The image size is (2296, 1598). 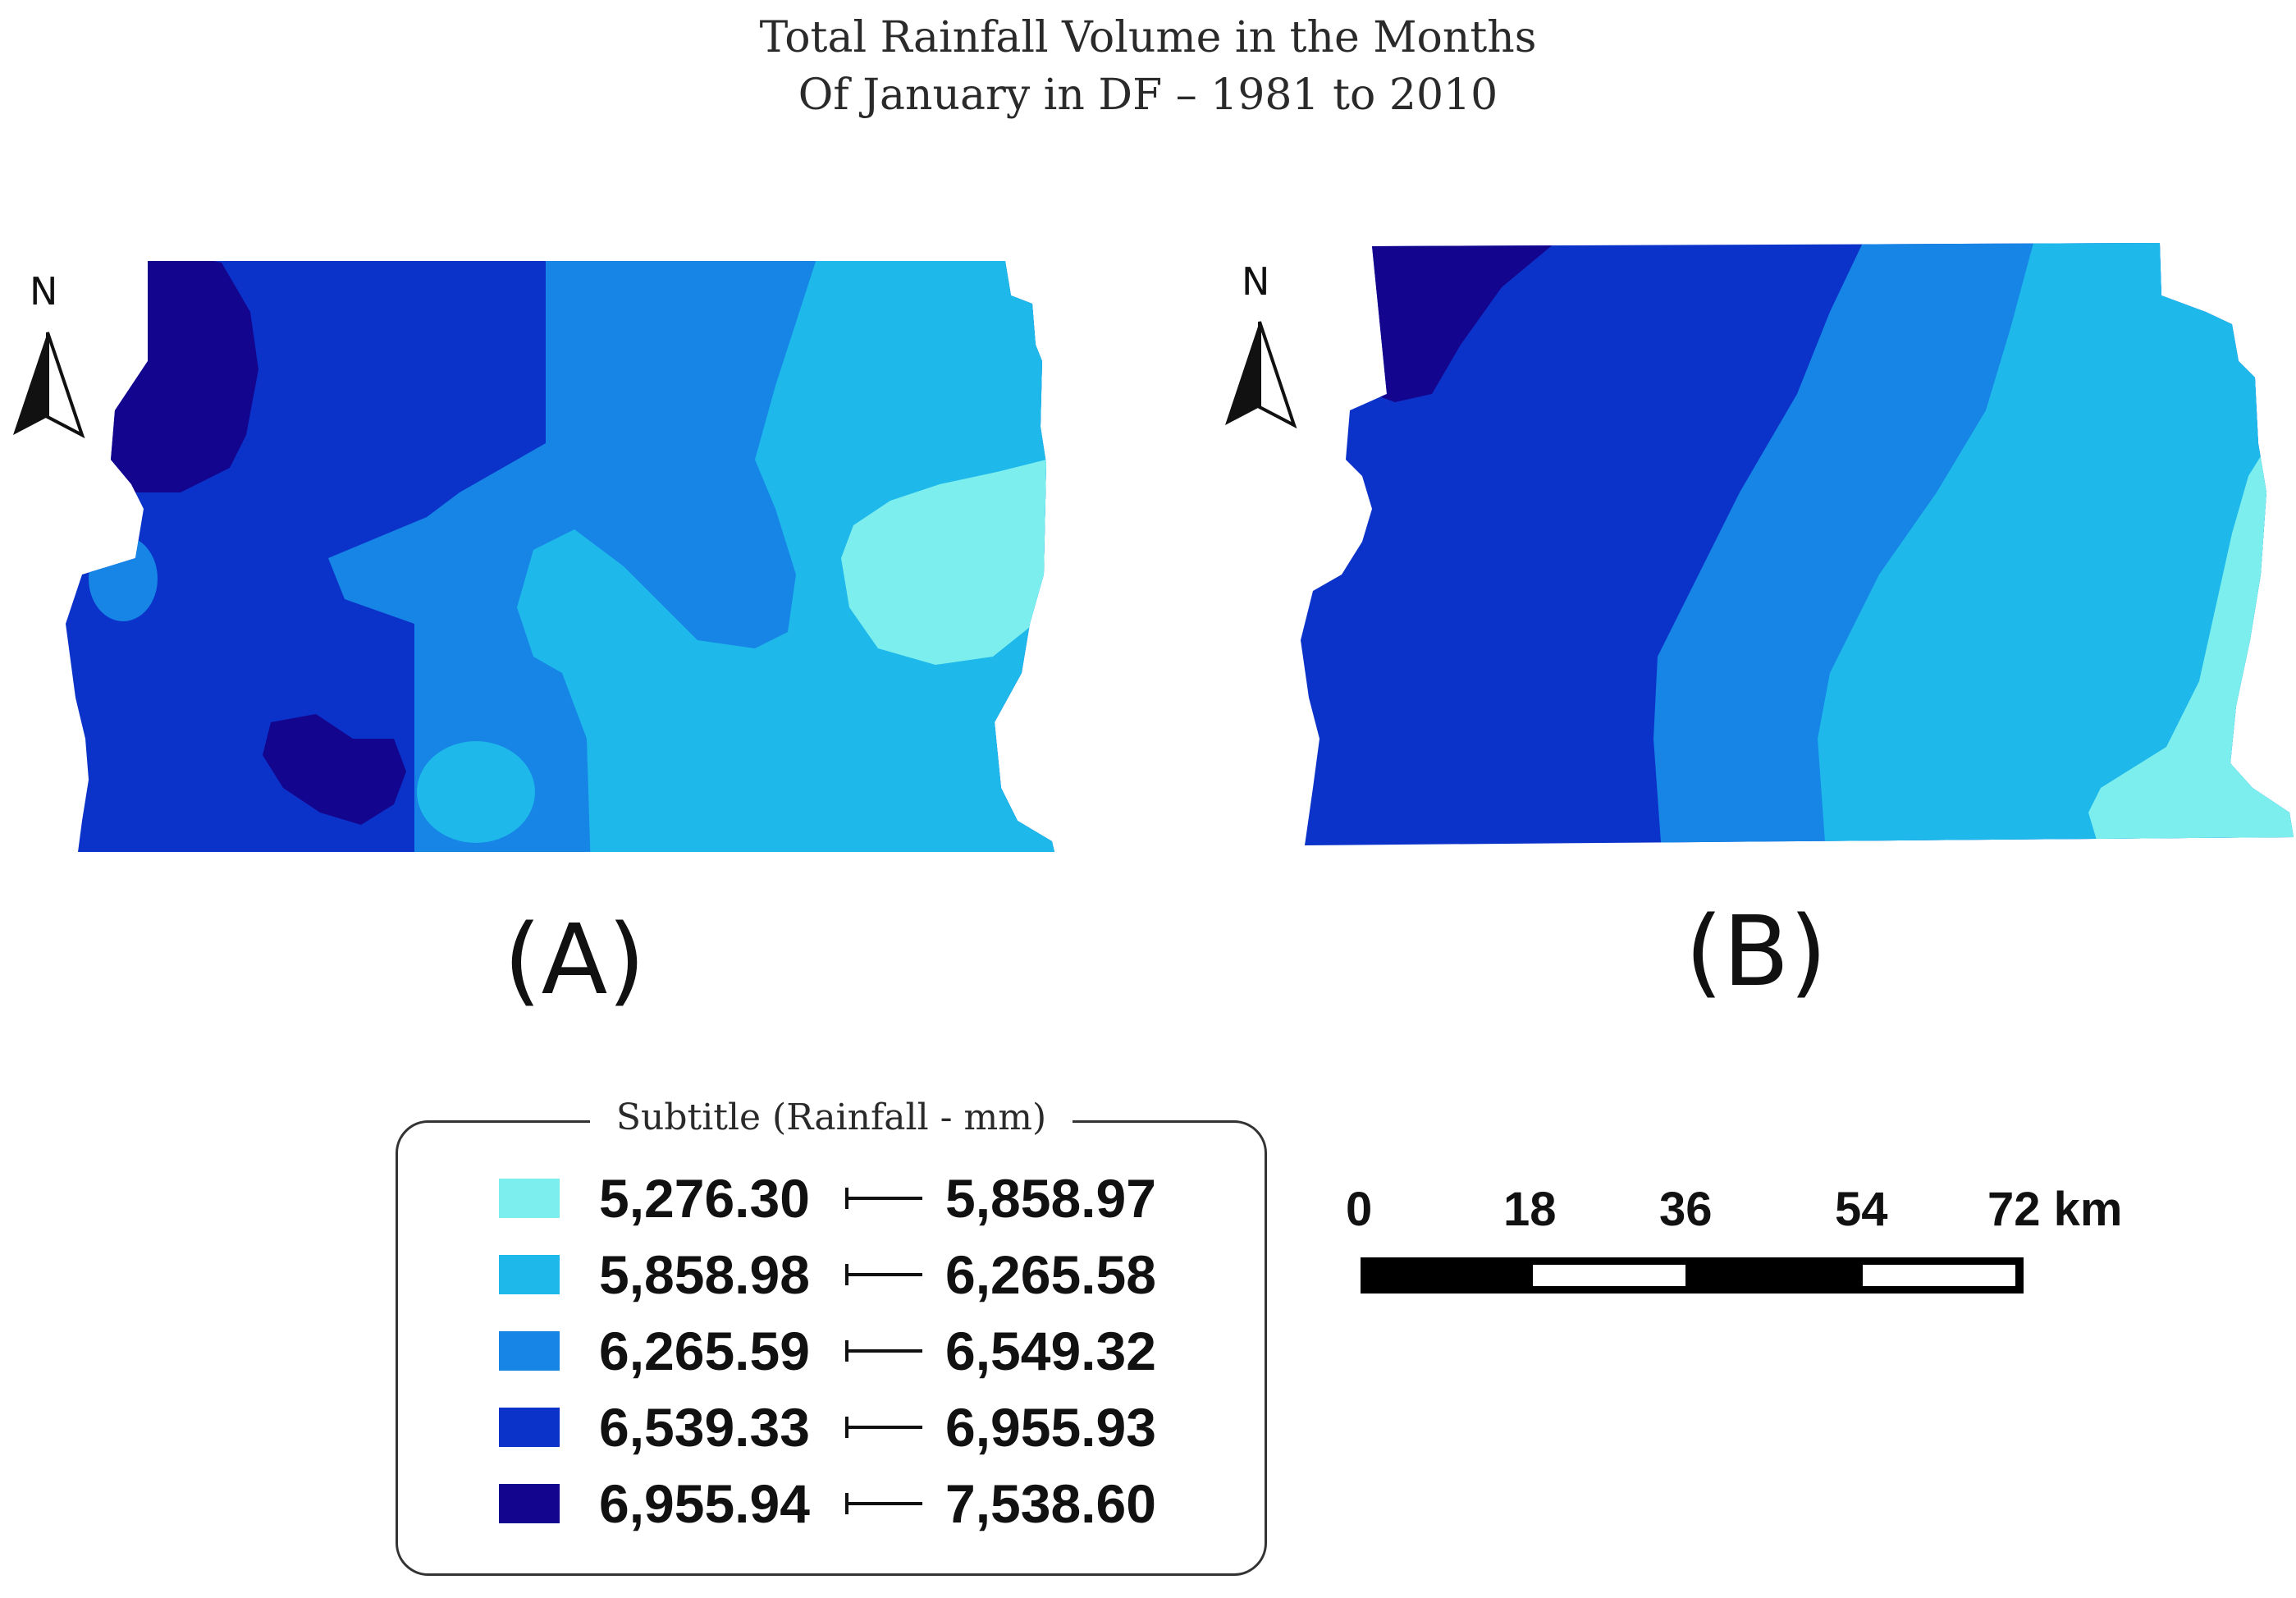 What do you see at coordinates (49, 385) in the screenshot?
I see `north-arrow-a` at bounding box center [49, 385].